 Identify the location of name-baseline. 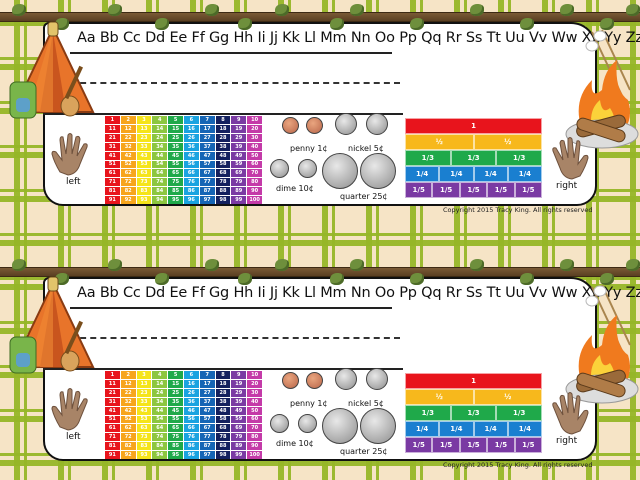
(223, 369).